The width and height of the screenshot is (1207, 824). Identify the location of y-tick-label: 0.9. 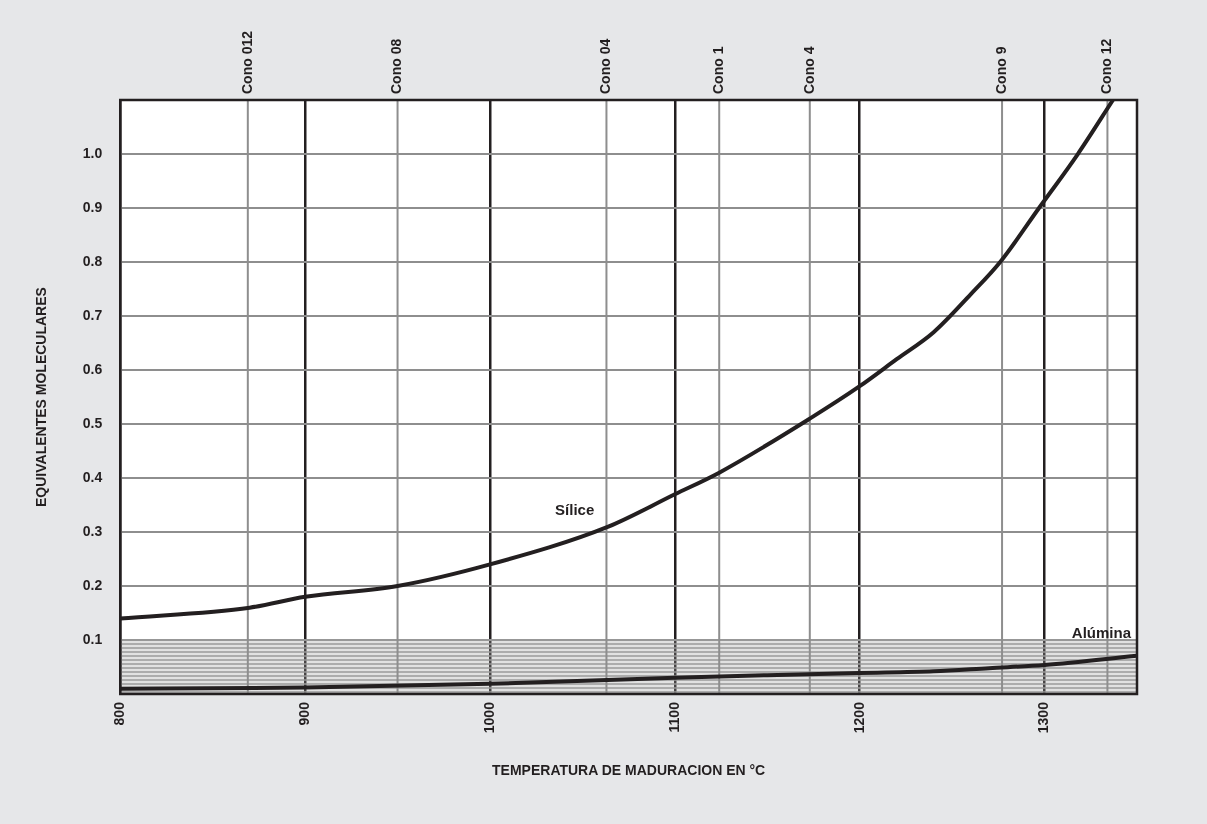
(92, 206).